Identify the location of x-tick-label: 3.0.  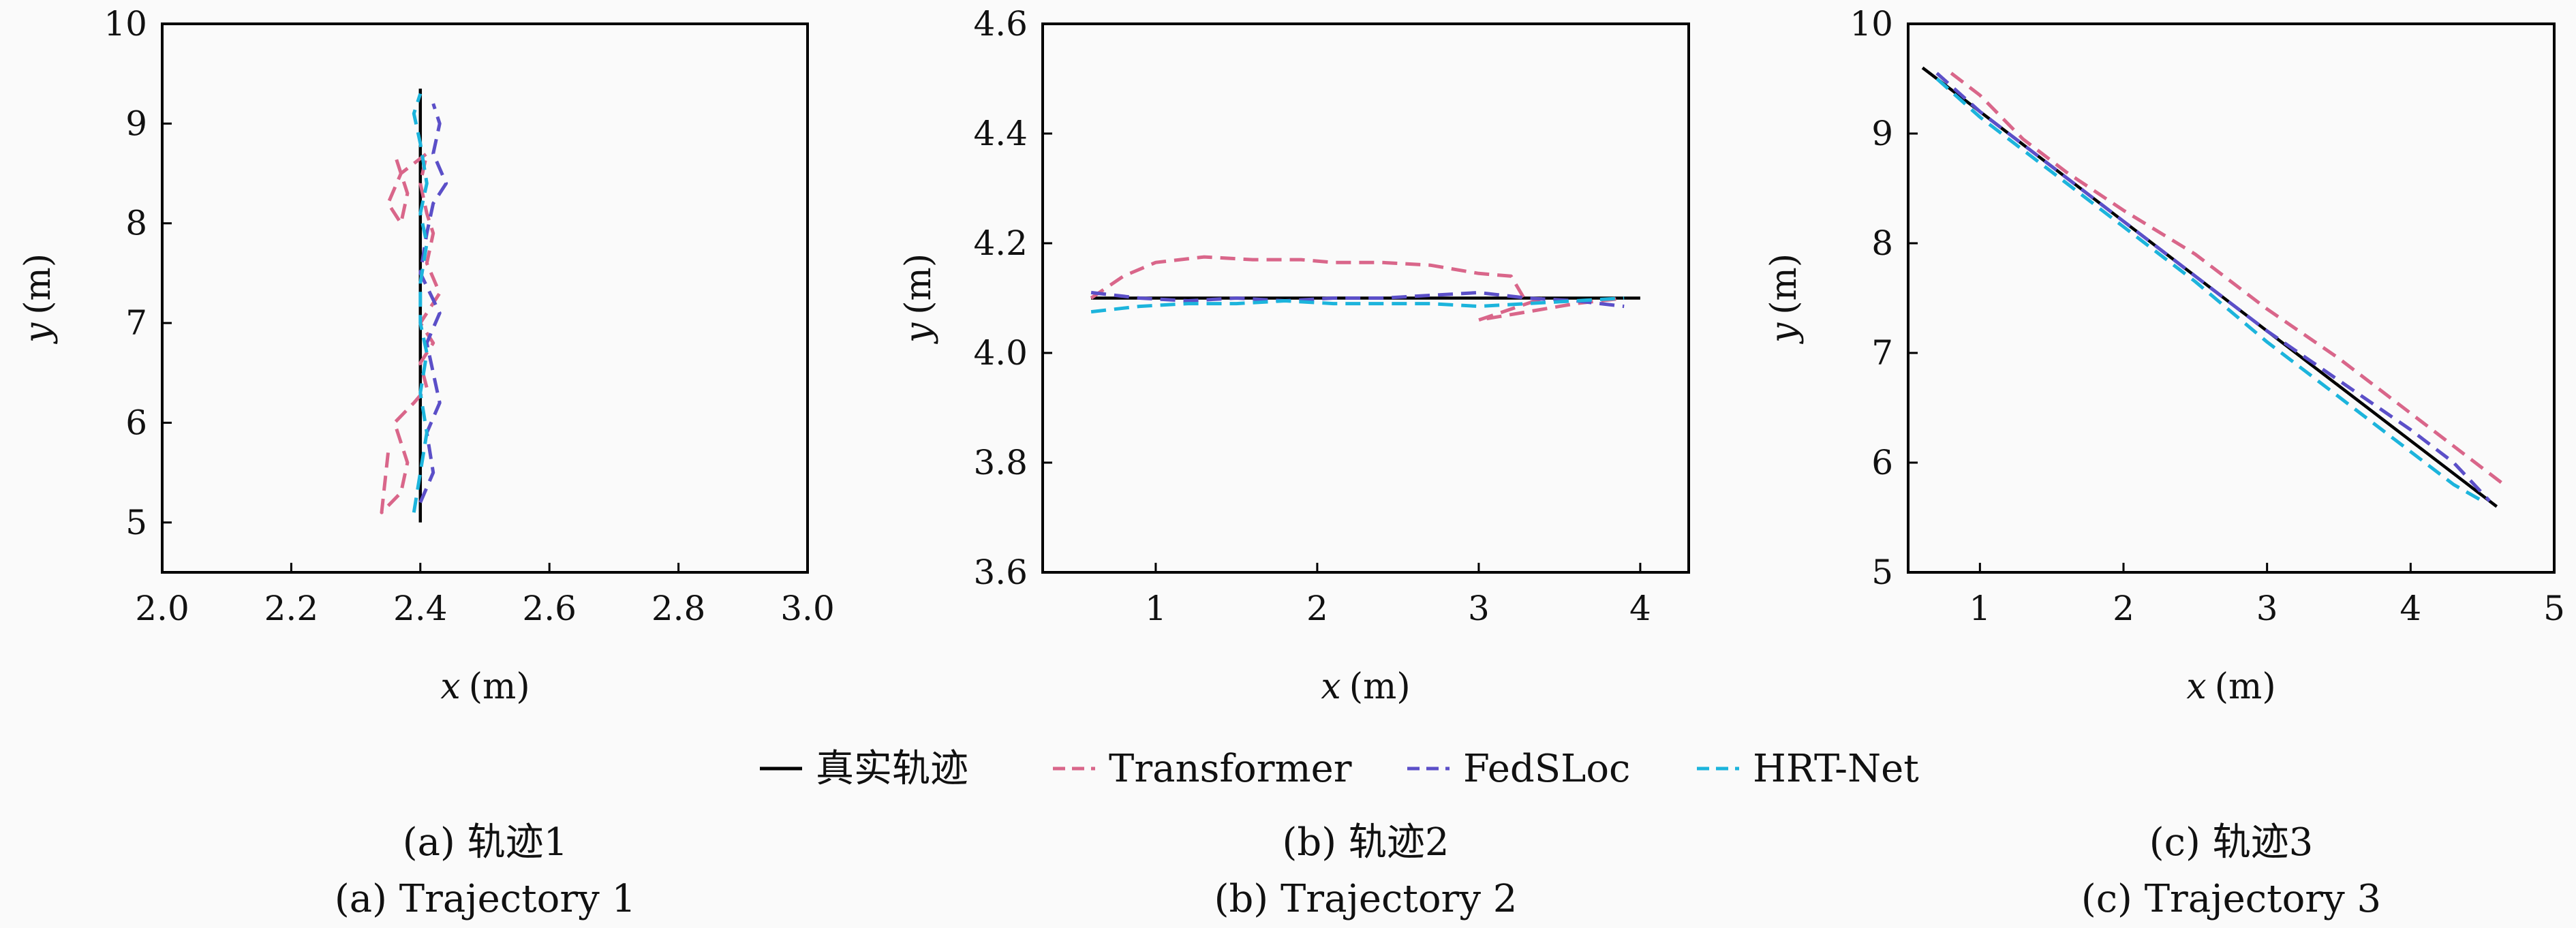
(808, 608).